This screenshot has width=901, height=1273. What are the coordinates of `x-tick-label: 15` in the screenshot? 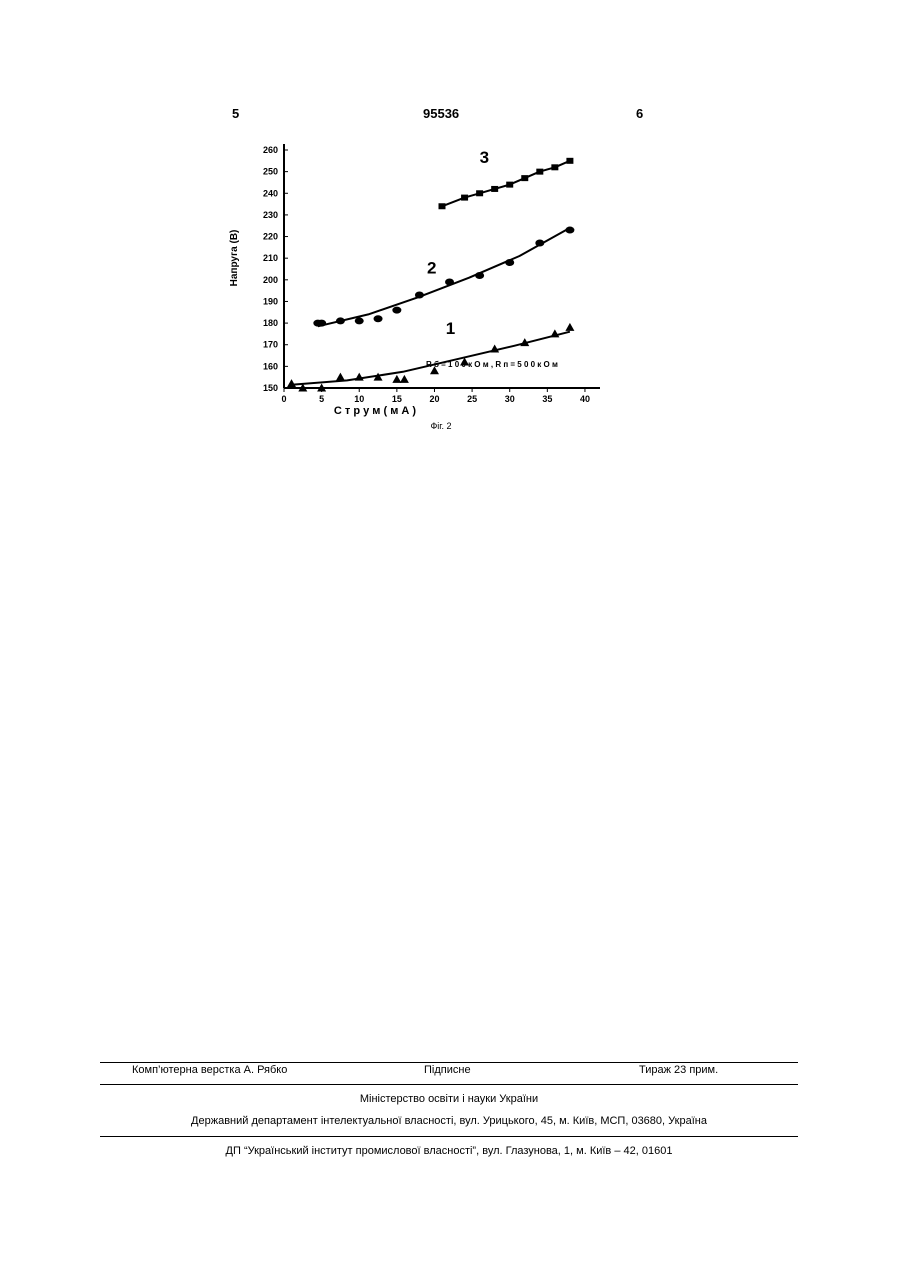 It's located at (397, 399).